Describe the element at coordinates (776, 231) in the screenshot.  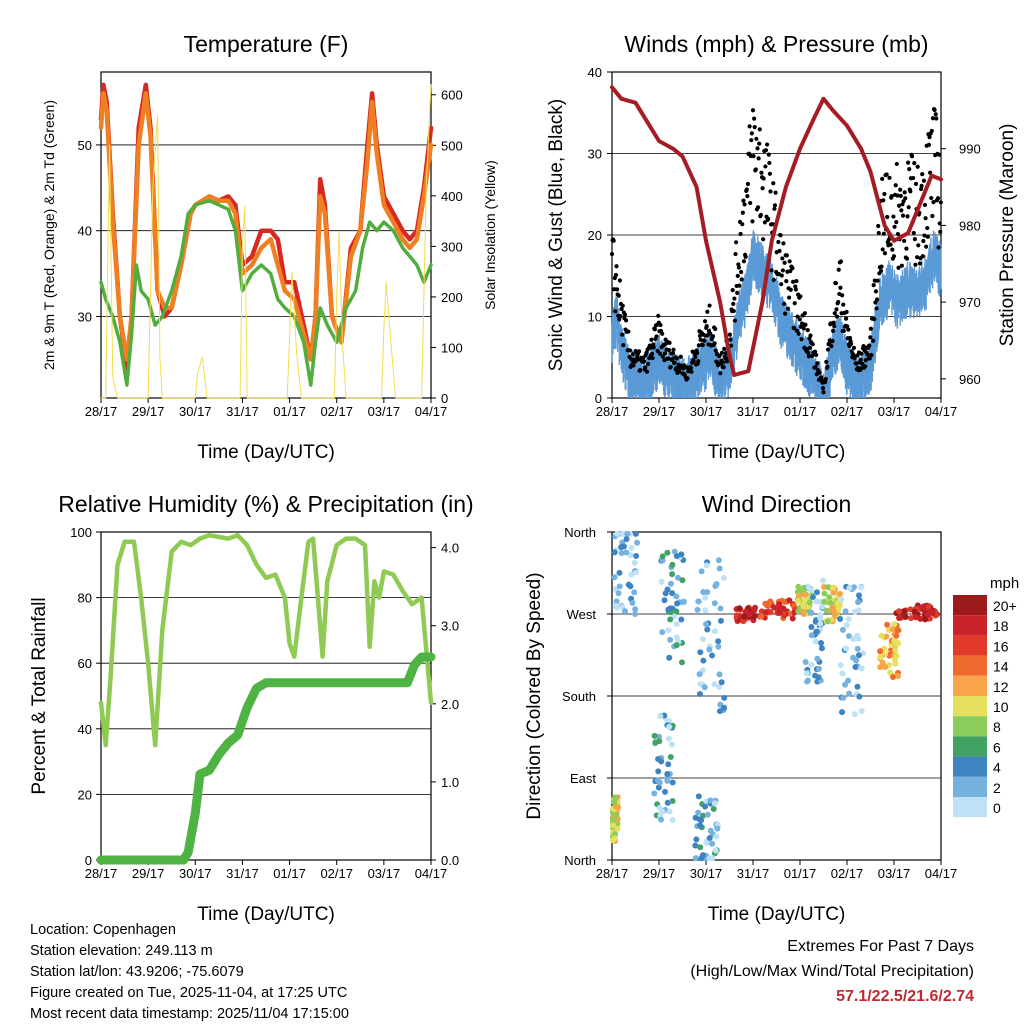
I see `series-pressure` at that location.